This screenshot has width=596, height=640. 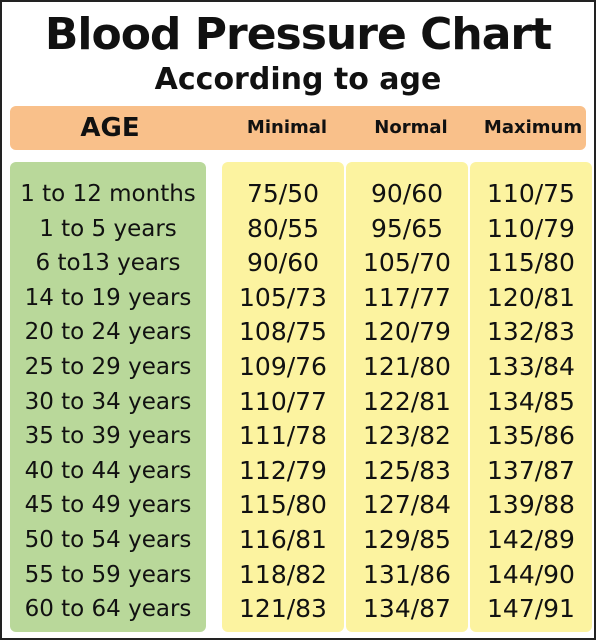 I want to click on minimal-cell: 108/75, so click(x=283, y=332).